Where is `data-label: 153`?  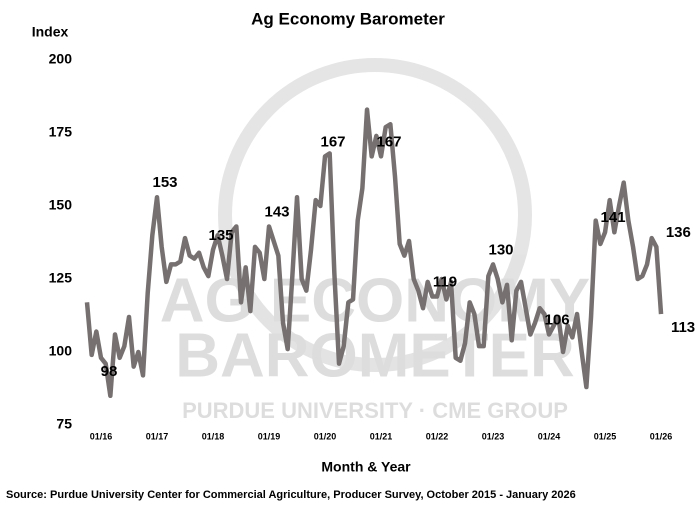 data-label: 153 is located at coordinates (164, 182).